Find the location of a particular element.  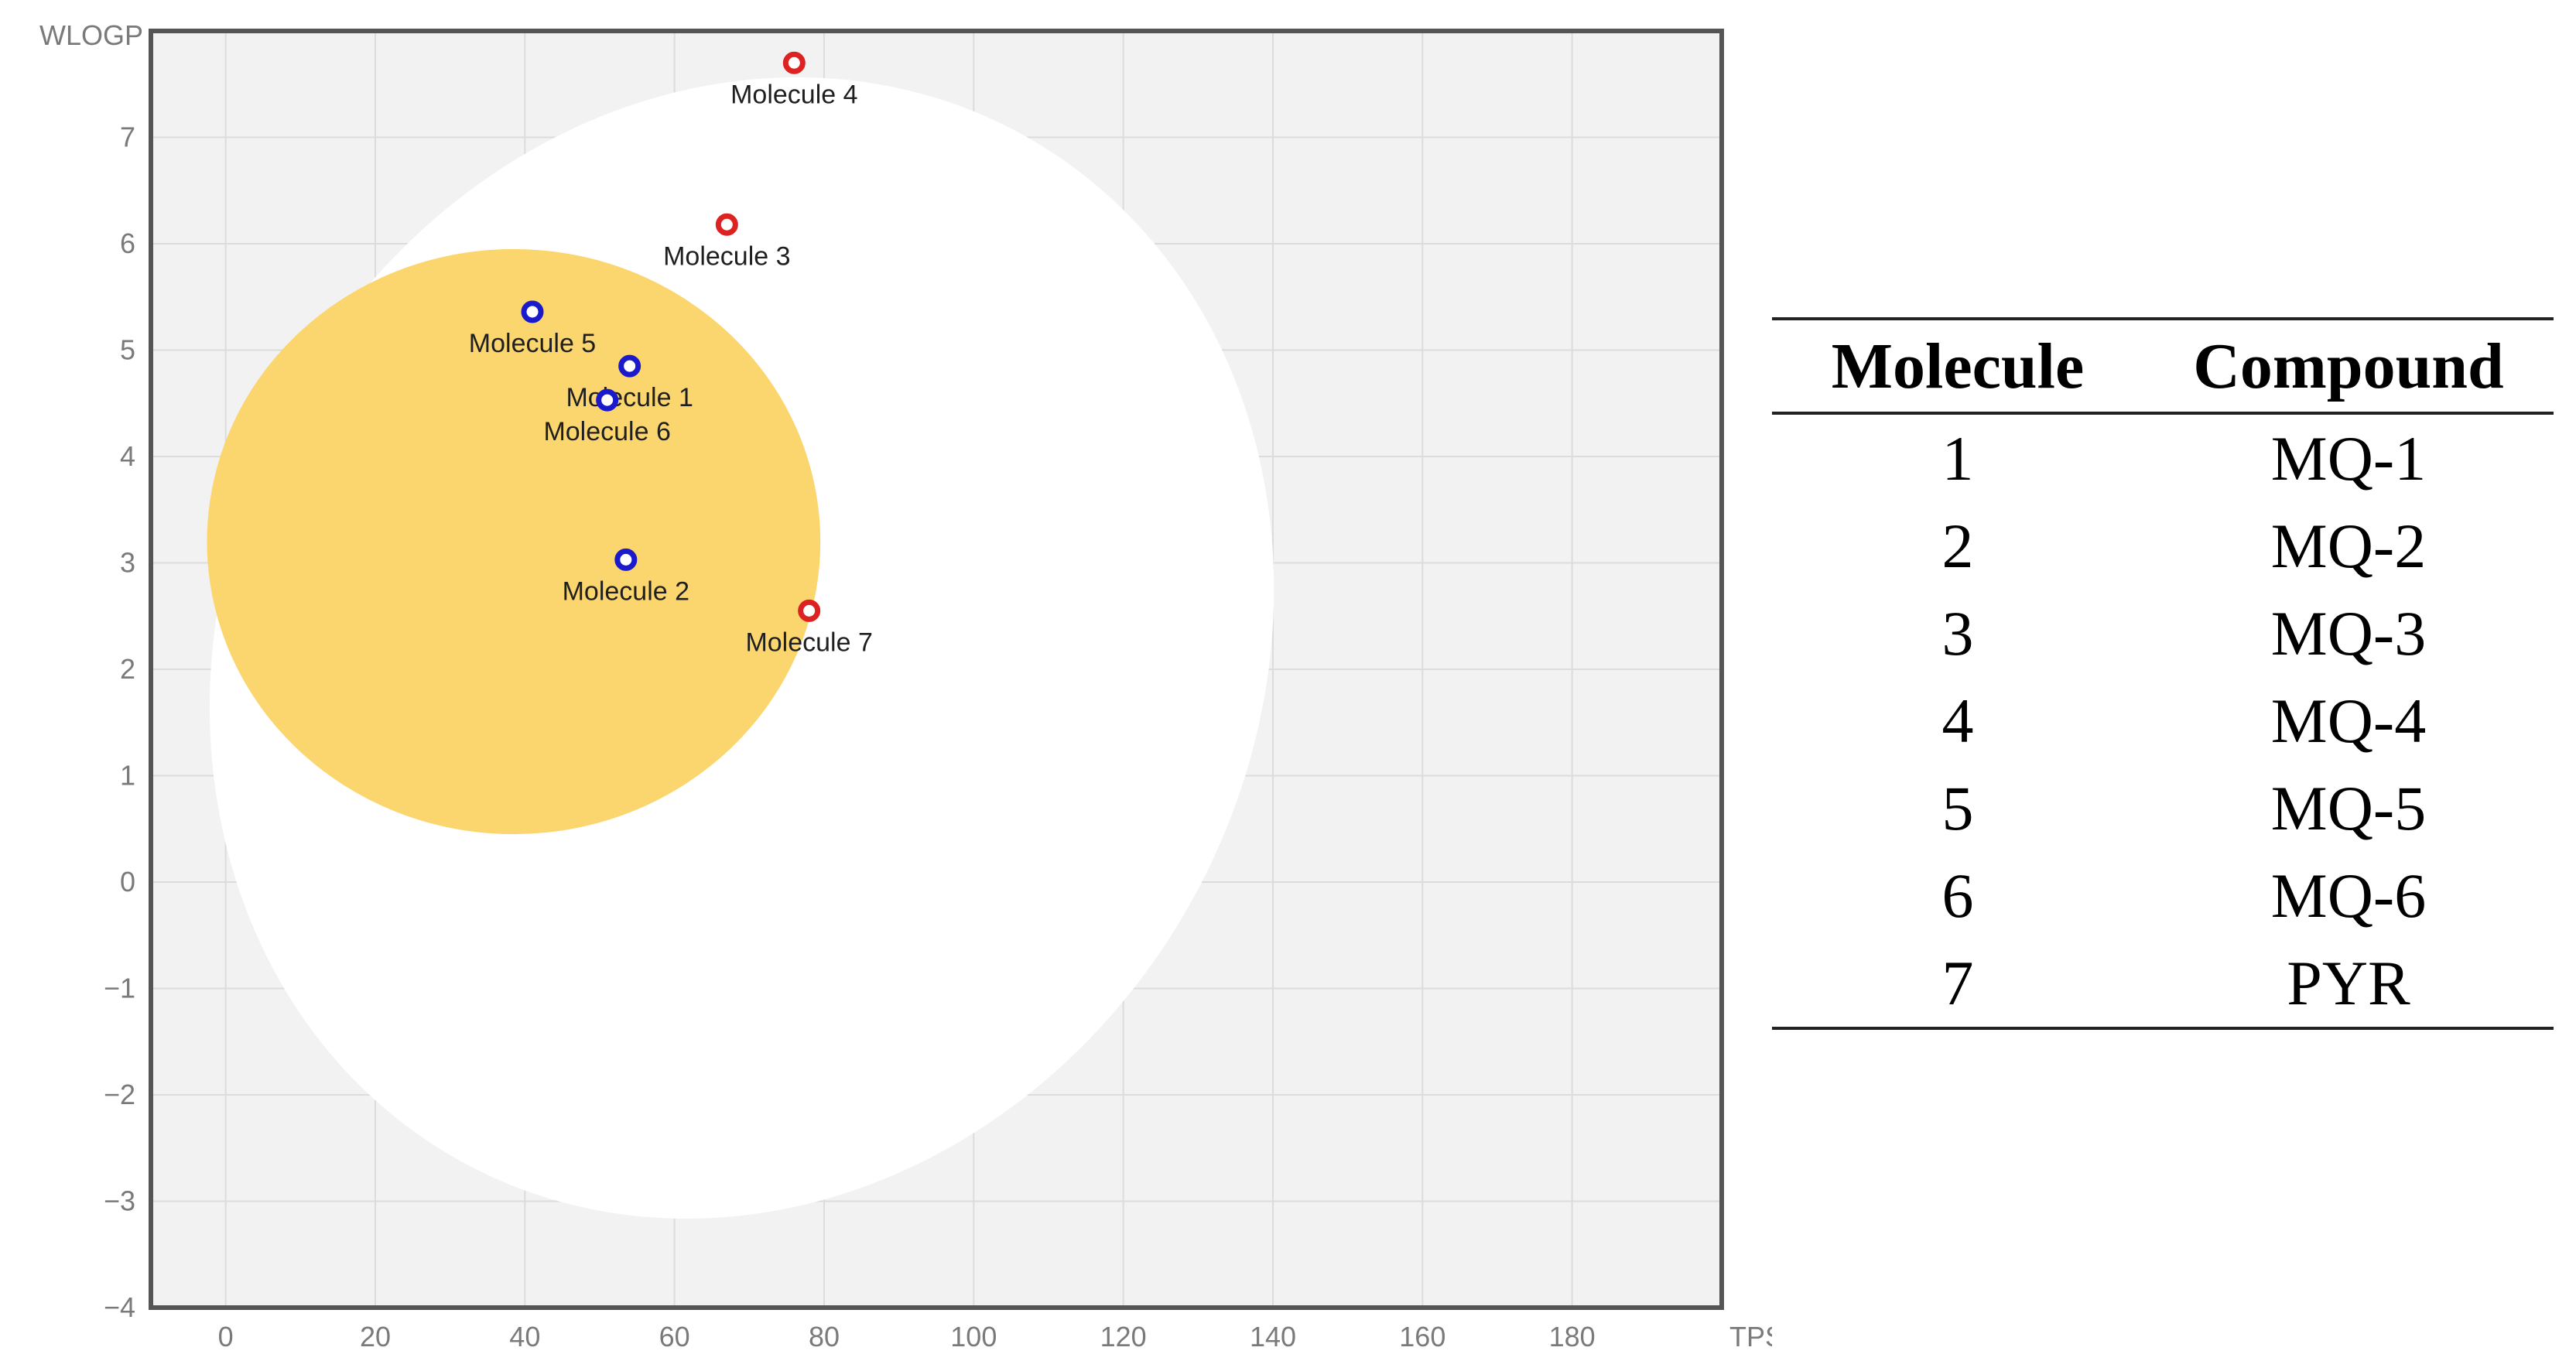

table-cell-molecule: 4 is located at coordinates (1958, 720).